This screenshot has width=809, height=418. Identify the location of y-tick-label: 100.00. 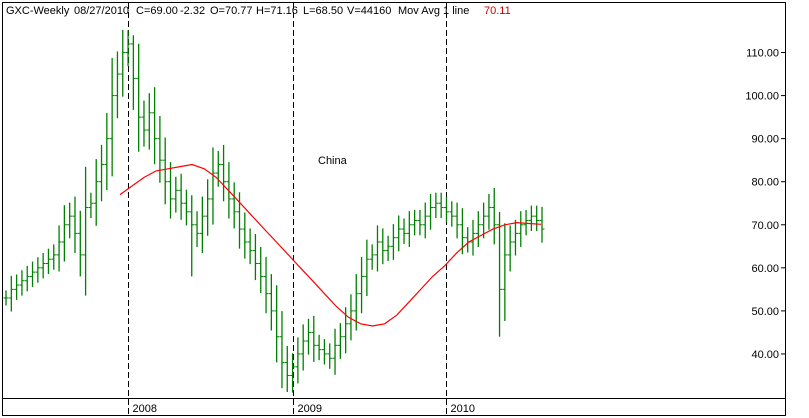
(762, 97).